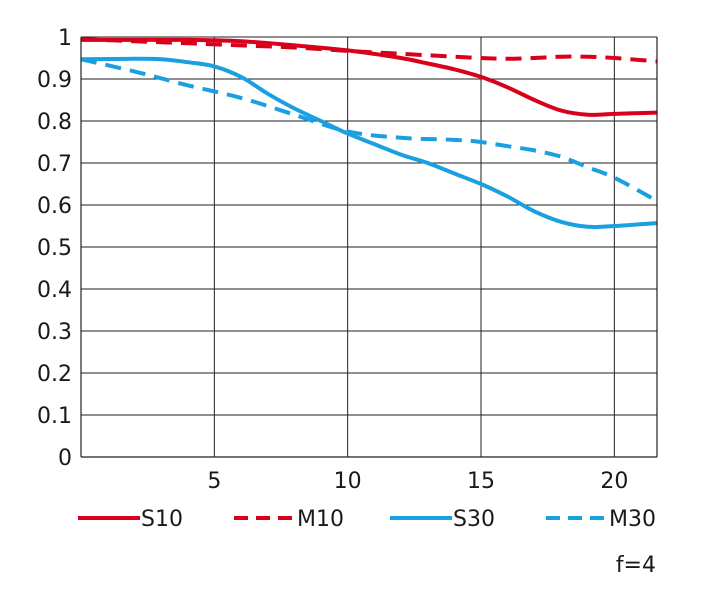 Image resolution: width=702 pixels, height=600 pixels. Describe the element at coordinates (54, 416) in the screenshot. I see `y-tick-label: 0.1` at that location.